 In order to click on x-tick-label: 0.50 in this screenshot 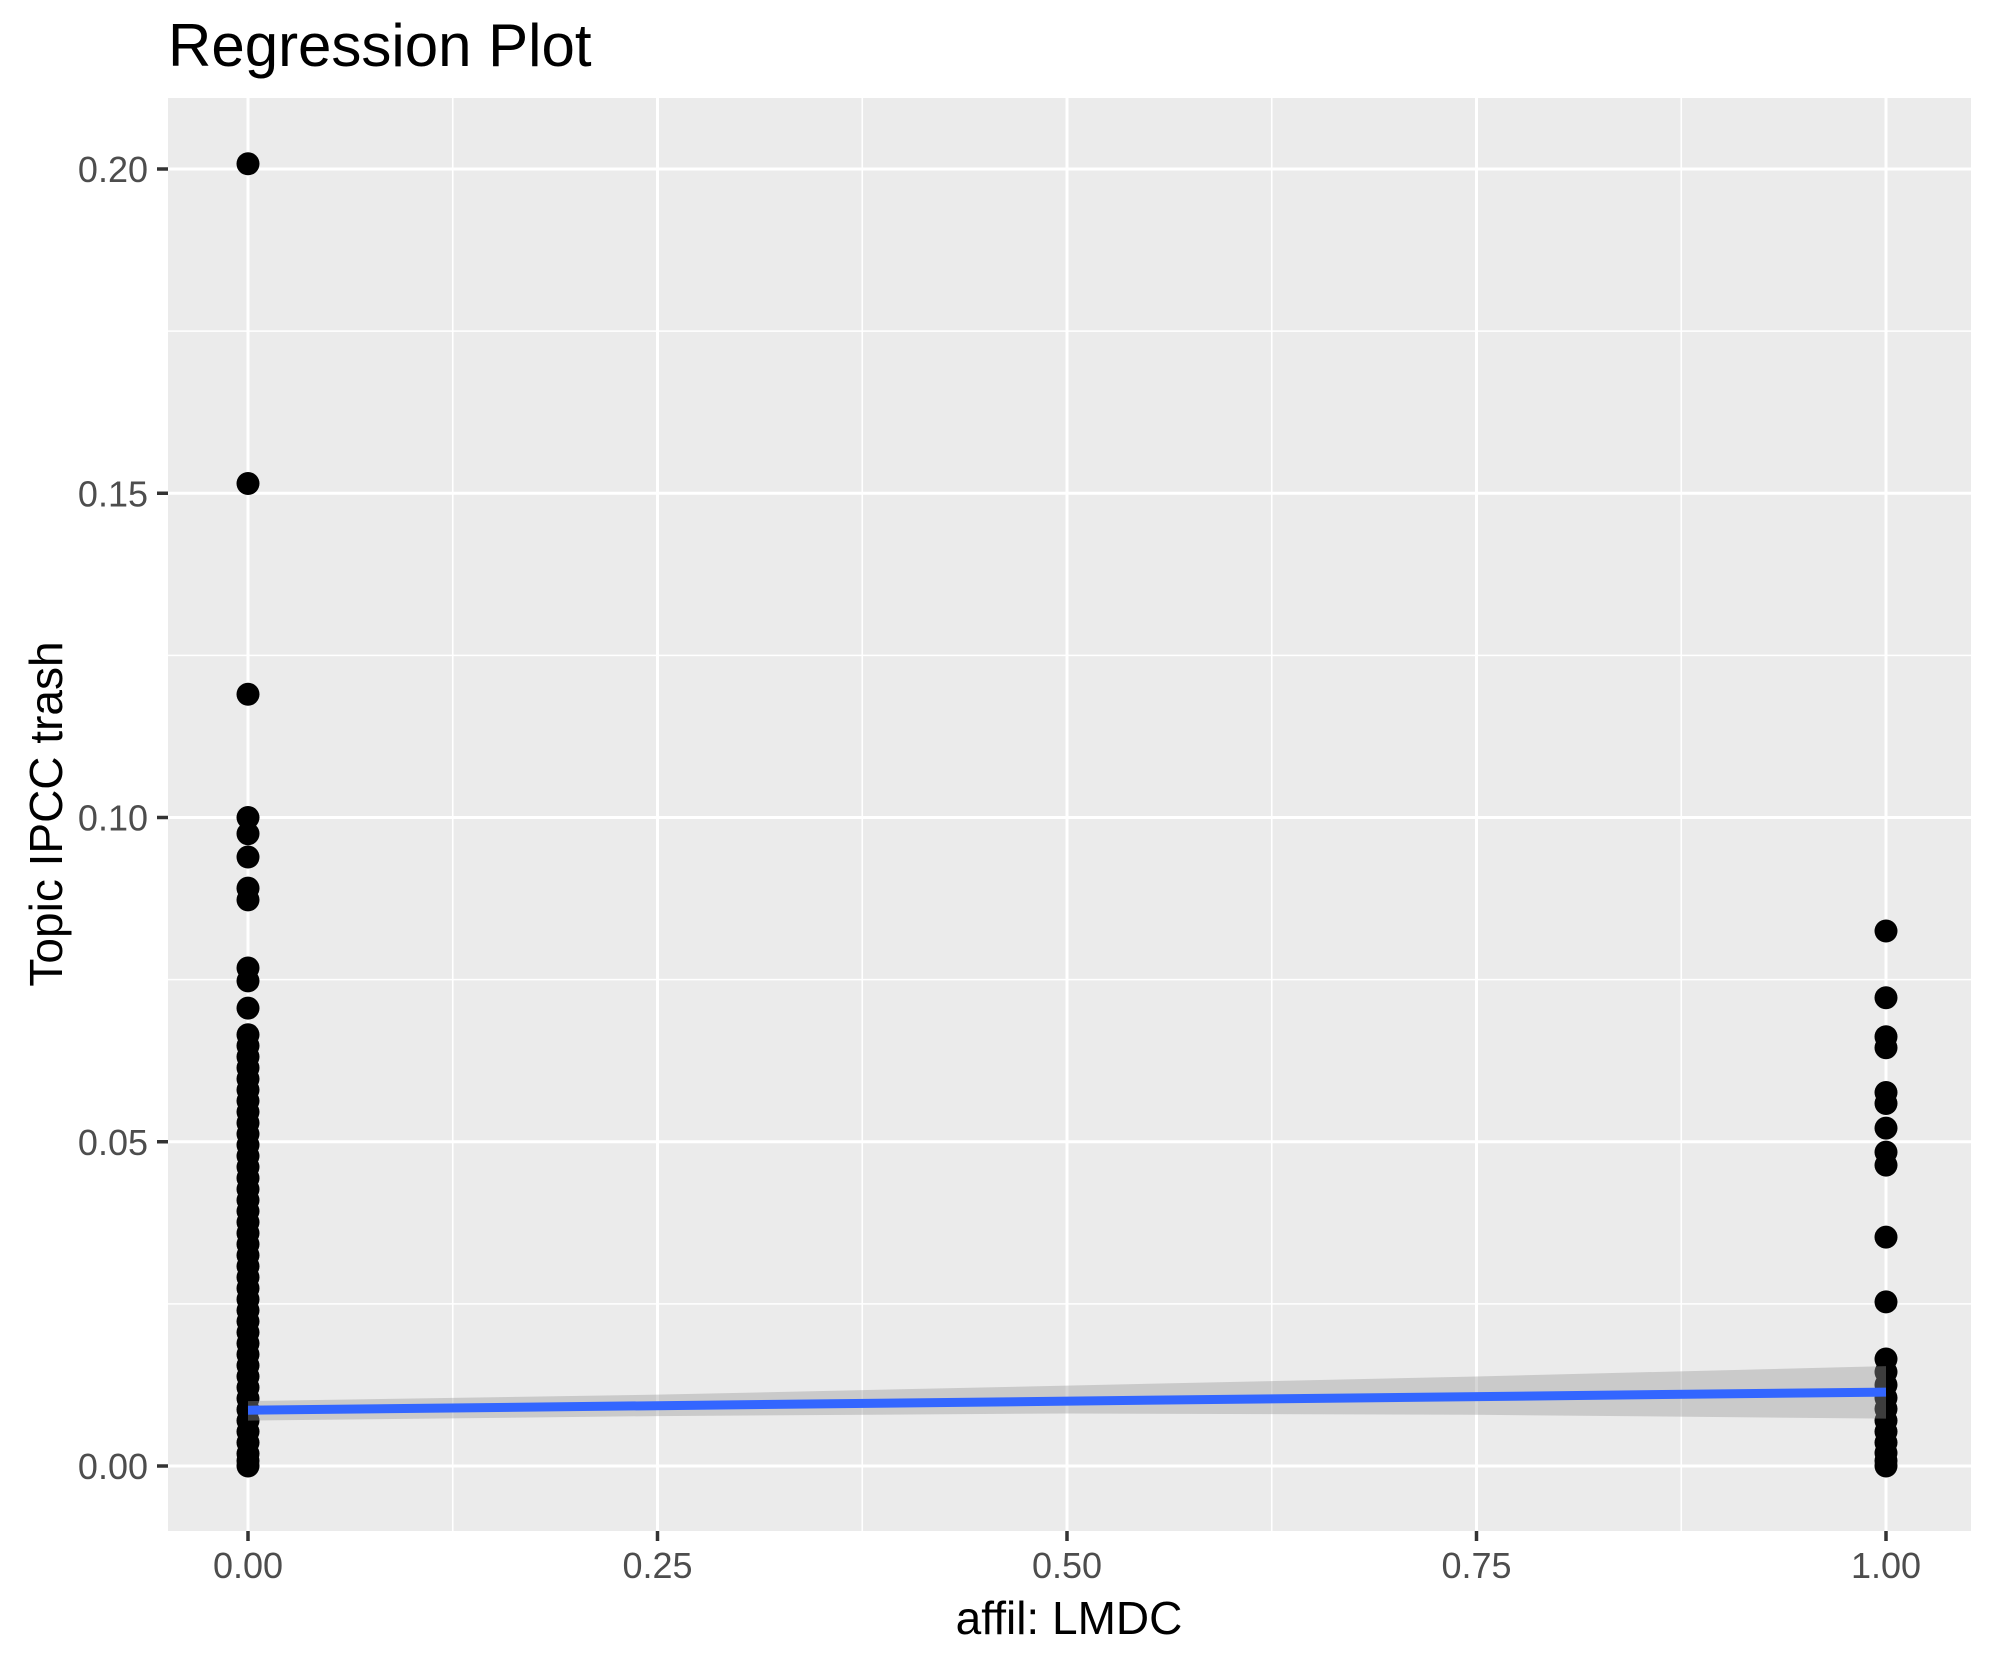, I will do `click(1067, 1565)`.